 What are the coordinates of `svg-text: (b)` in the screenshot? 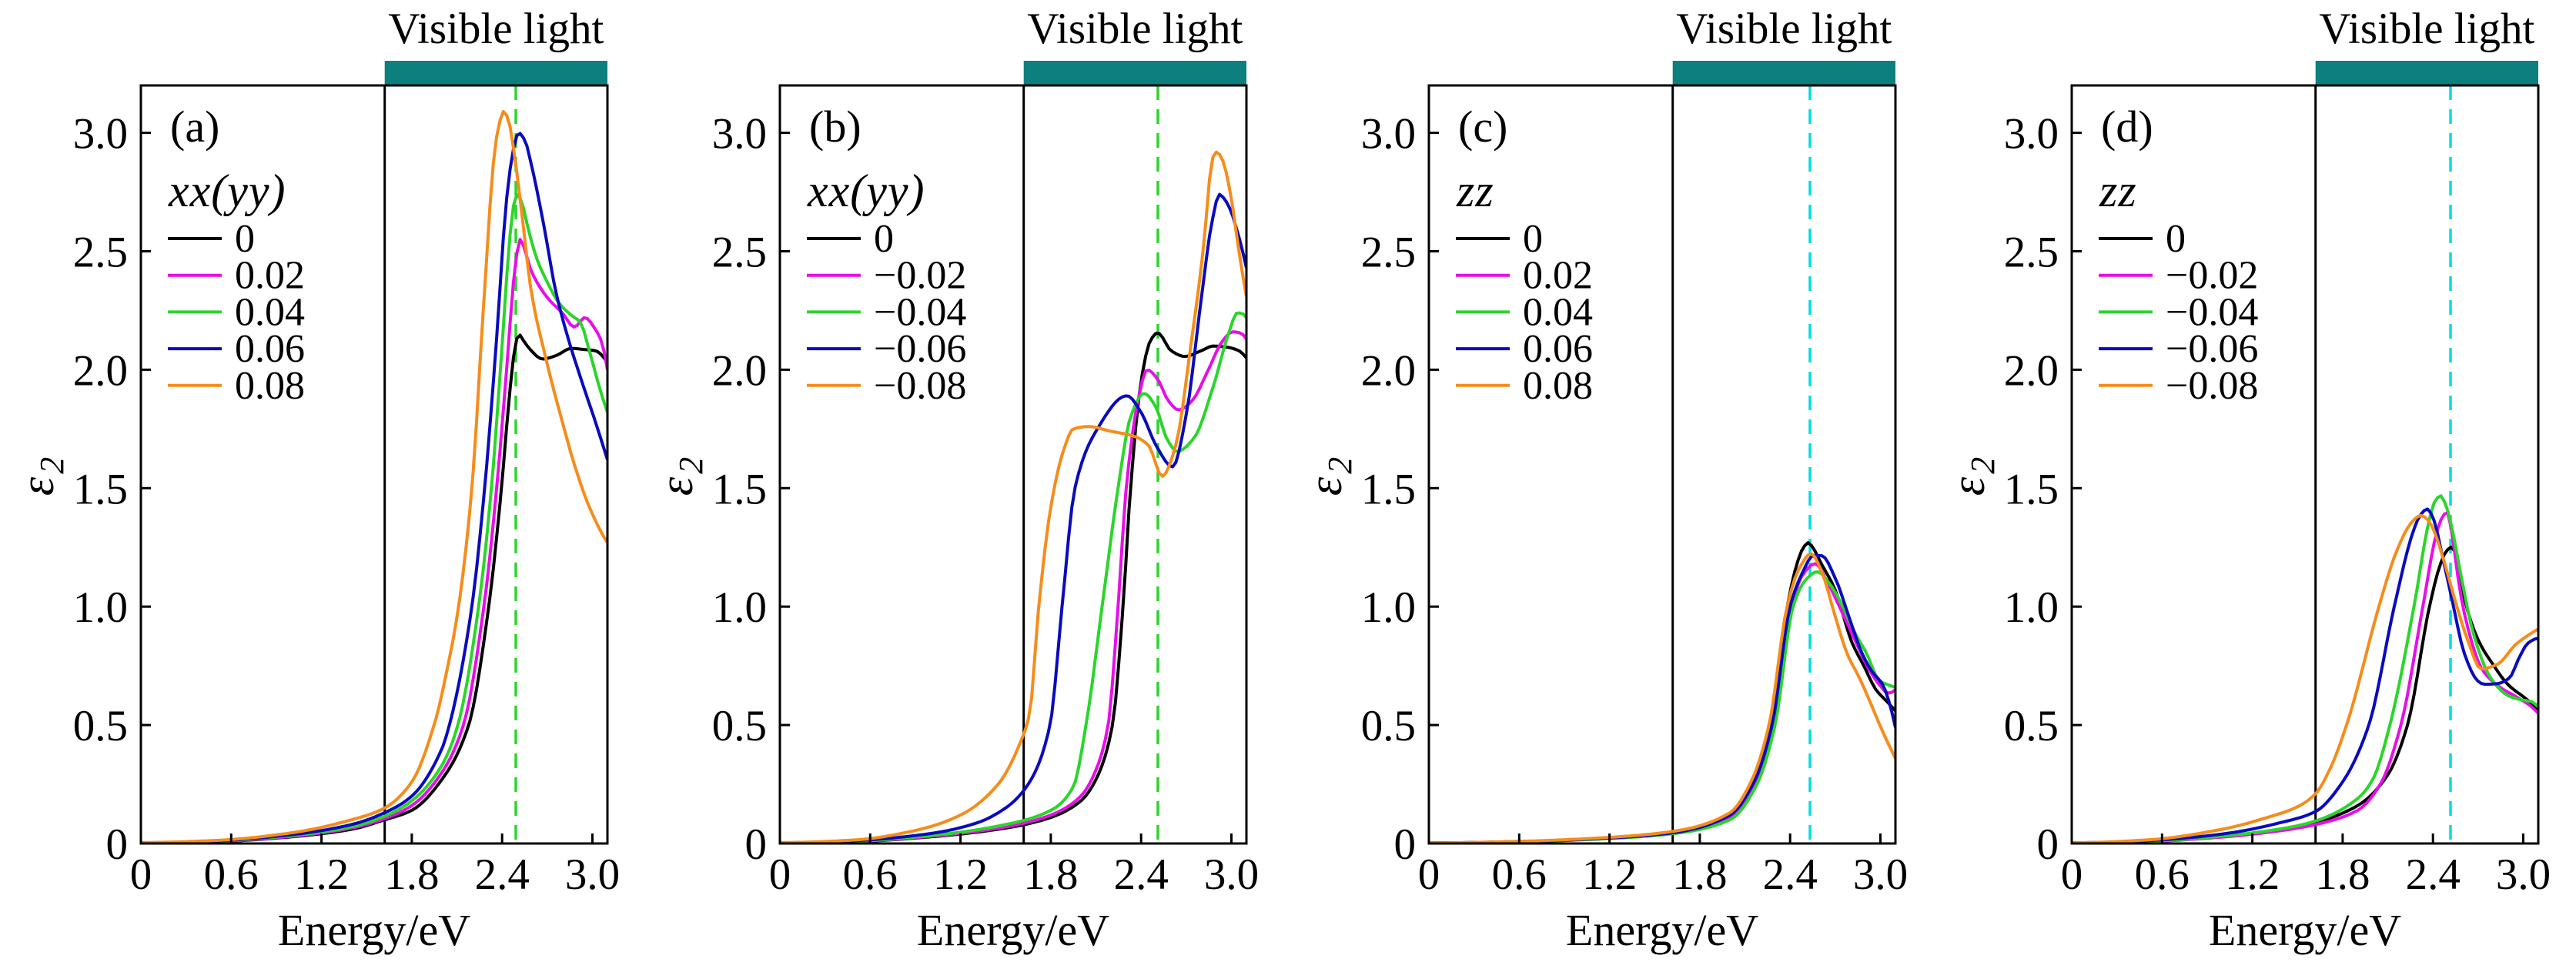 It's located at (835, 127).